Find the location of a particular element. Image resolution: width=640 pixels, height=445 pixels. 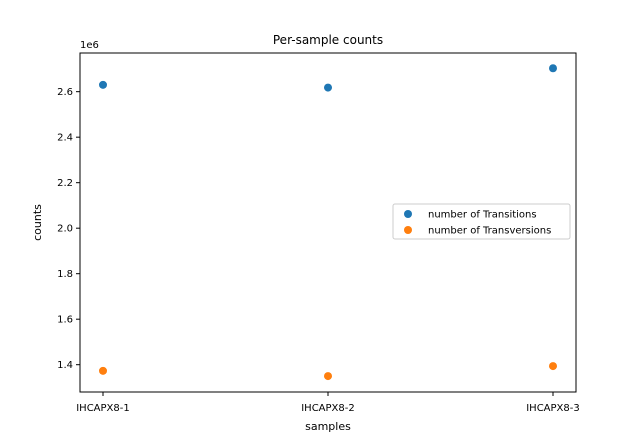

y-tick-label: 1.6 is located at coordinates (65, 320).